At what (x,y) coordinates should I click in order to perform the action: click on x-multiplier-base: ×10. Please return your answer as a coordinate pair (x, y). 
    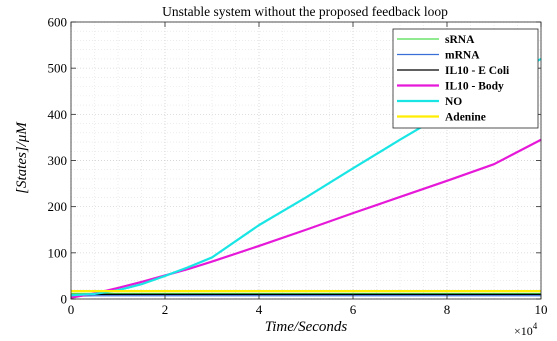
    Looking at the image, I should click on (523, 331).